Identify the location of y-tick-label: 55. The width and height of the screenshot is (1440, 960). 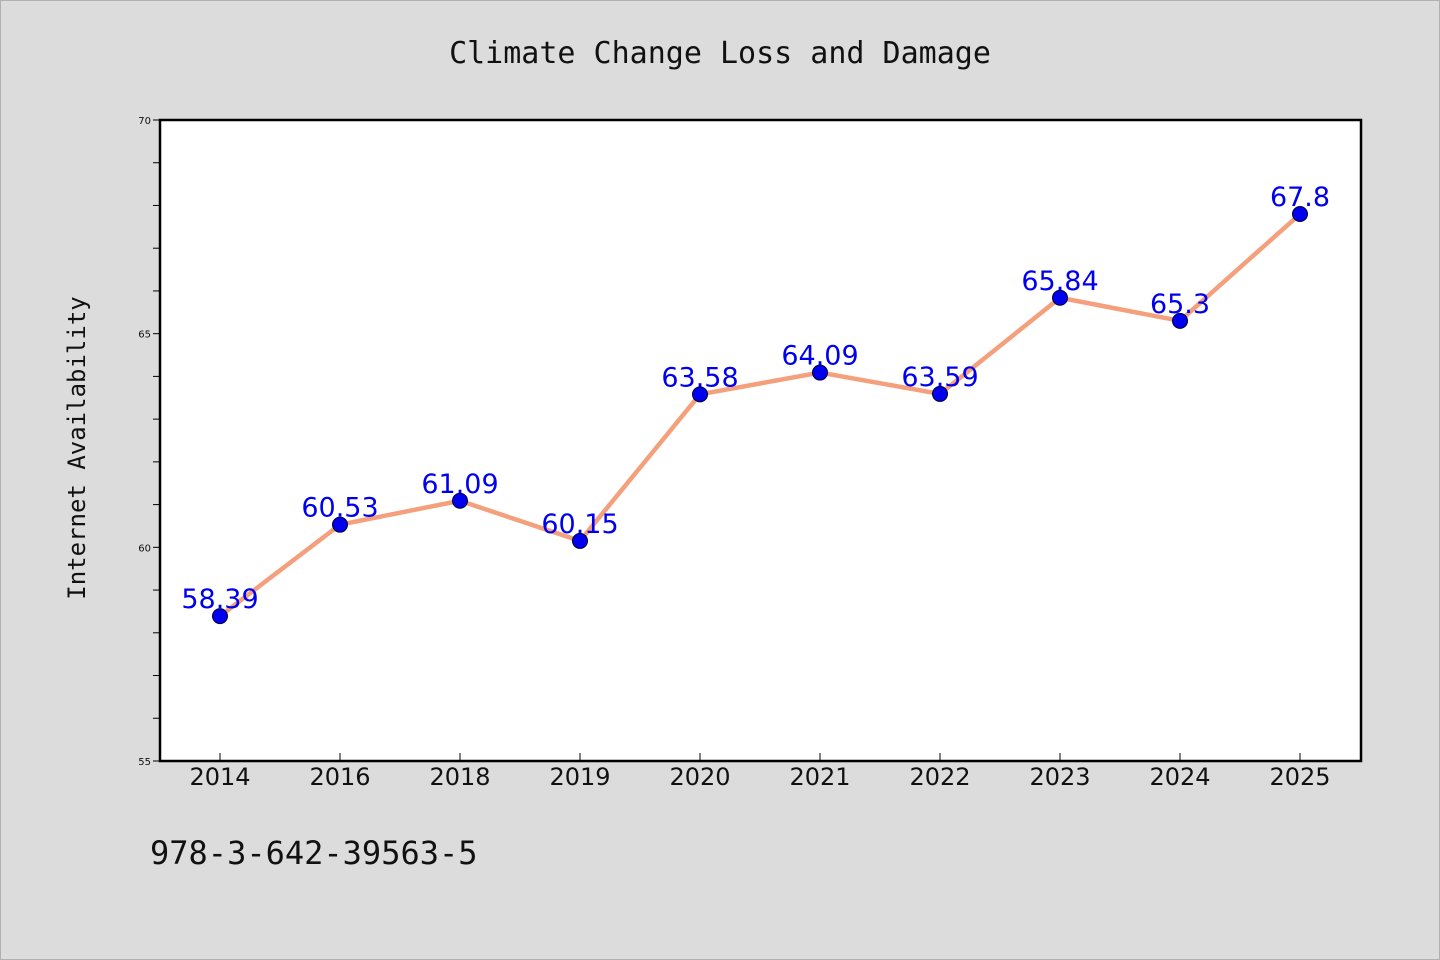
(144, 762).